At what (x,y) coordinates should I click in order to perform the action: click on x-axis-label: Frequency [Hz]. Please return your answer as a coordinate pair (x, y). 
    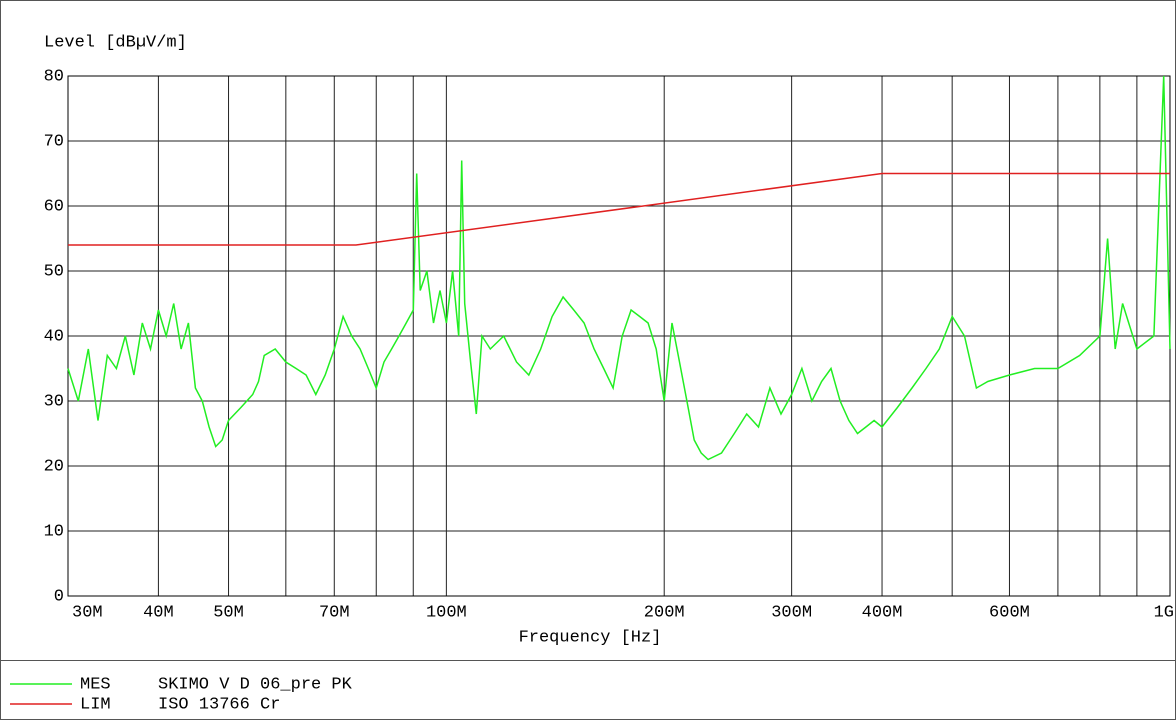
    Looking at the image, I should click on (590, 637).